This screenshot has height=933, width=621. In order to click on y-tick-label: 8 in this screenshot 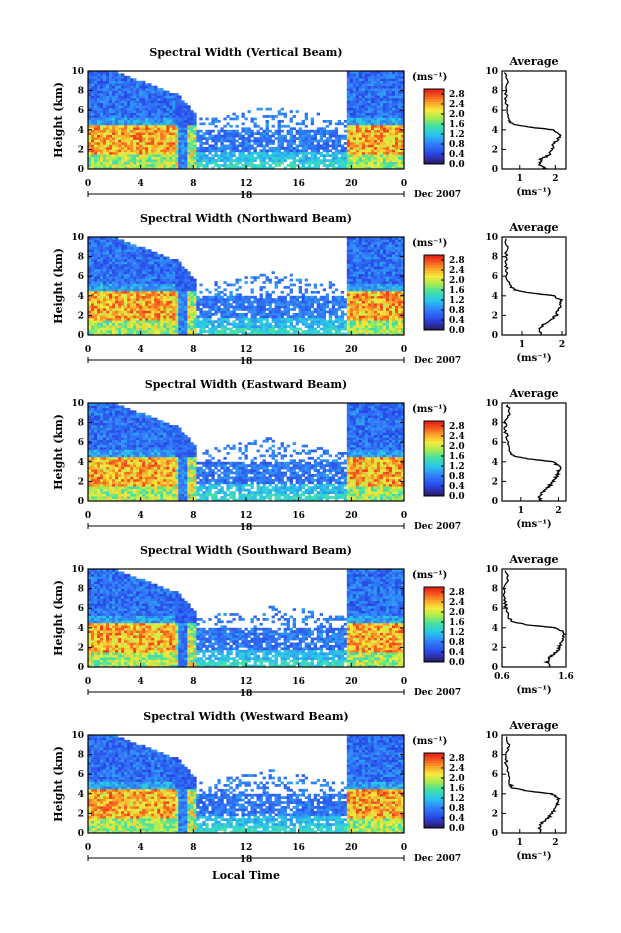, I will do `click(81, 92)`.